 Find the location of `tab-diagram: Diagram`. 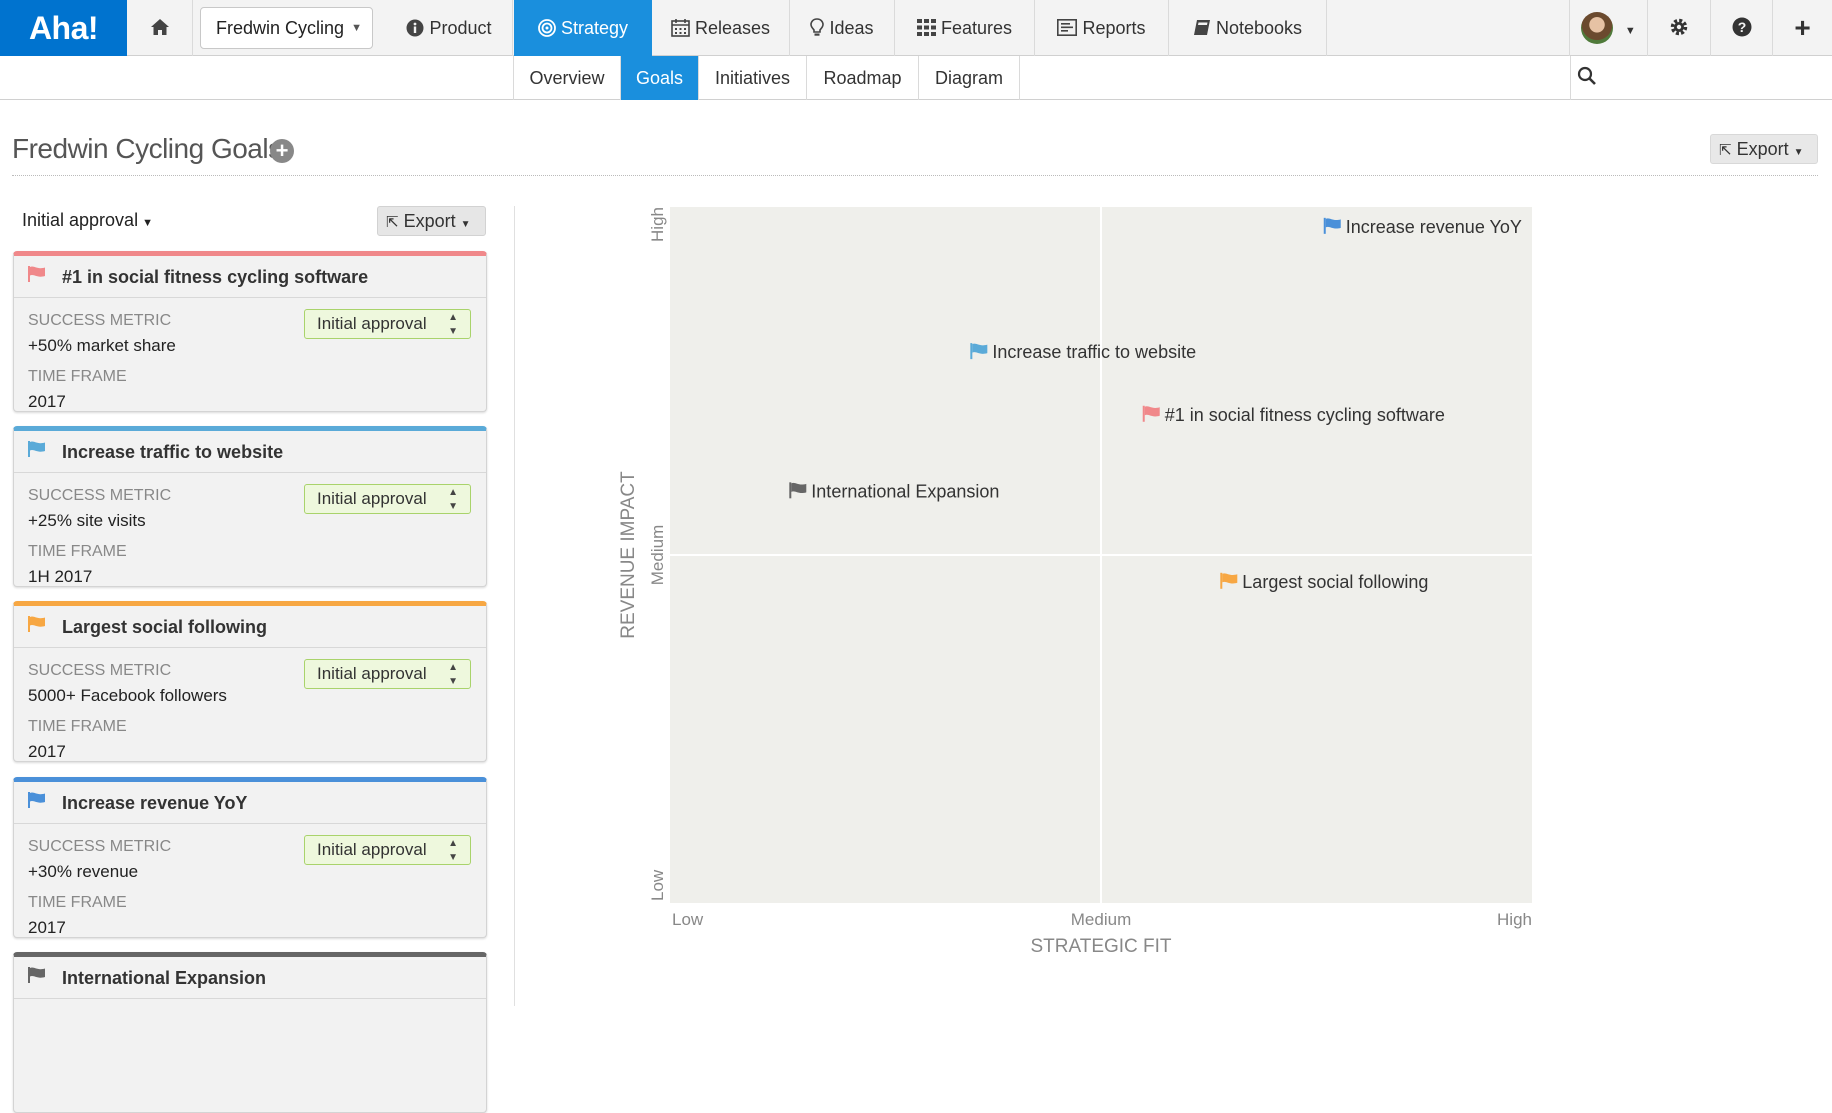

tab-diagram: Diagram is located at coordinates (969, 78).